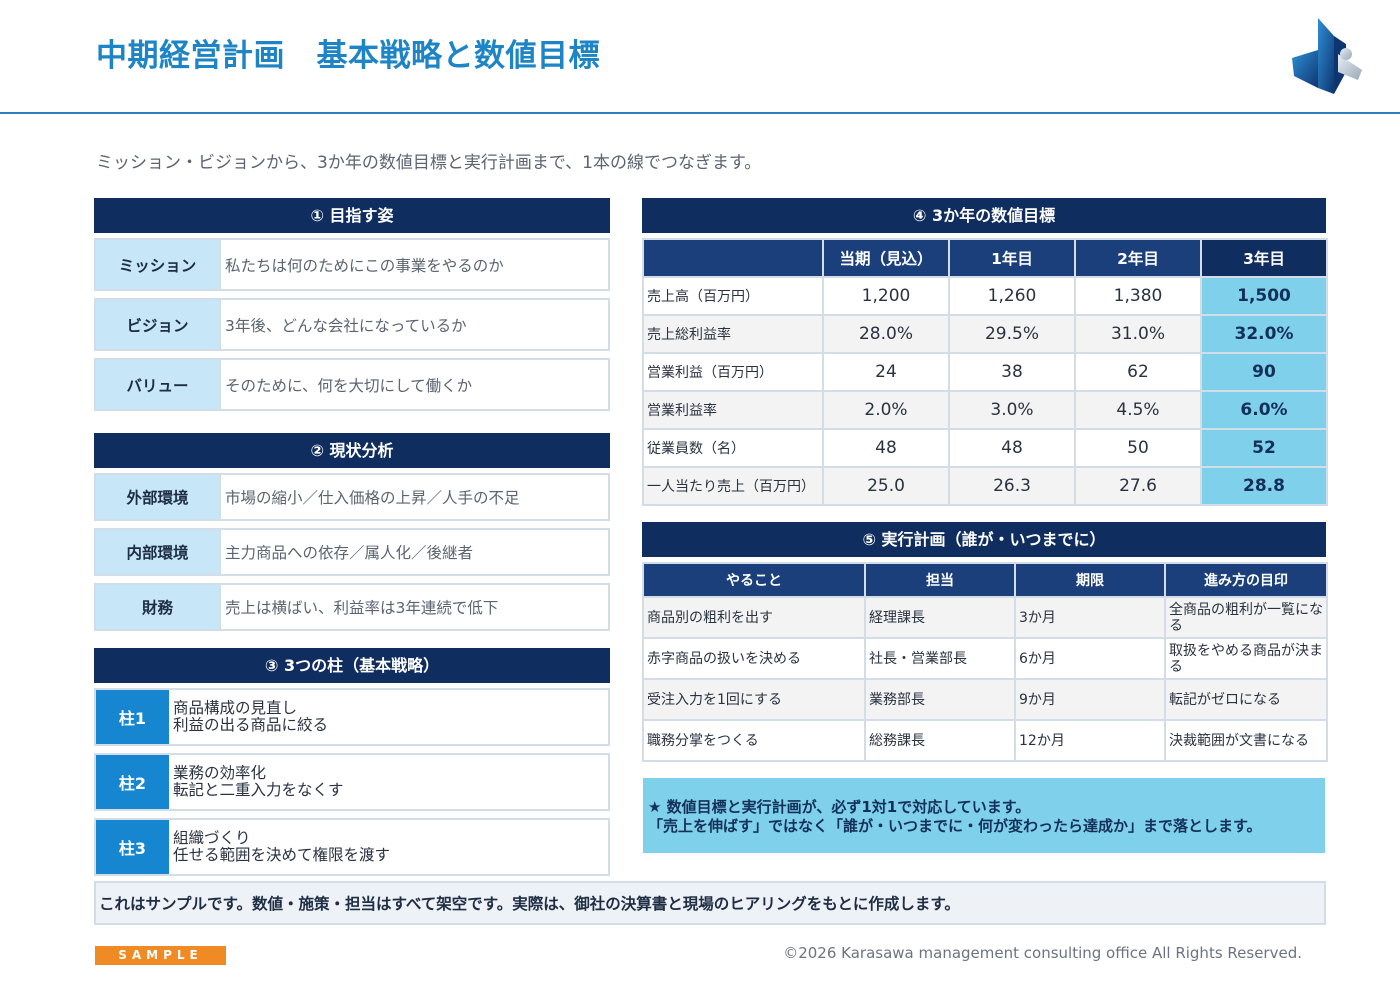 The height and width of the screenshot is (990, 1400). I want to click on note-line: ★ 数値目標と実行計画が、必ず1対1で対応しています。, so click(839, 807).